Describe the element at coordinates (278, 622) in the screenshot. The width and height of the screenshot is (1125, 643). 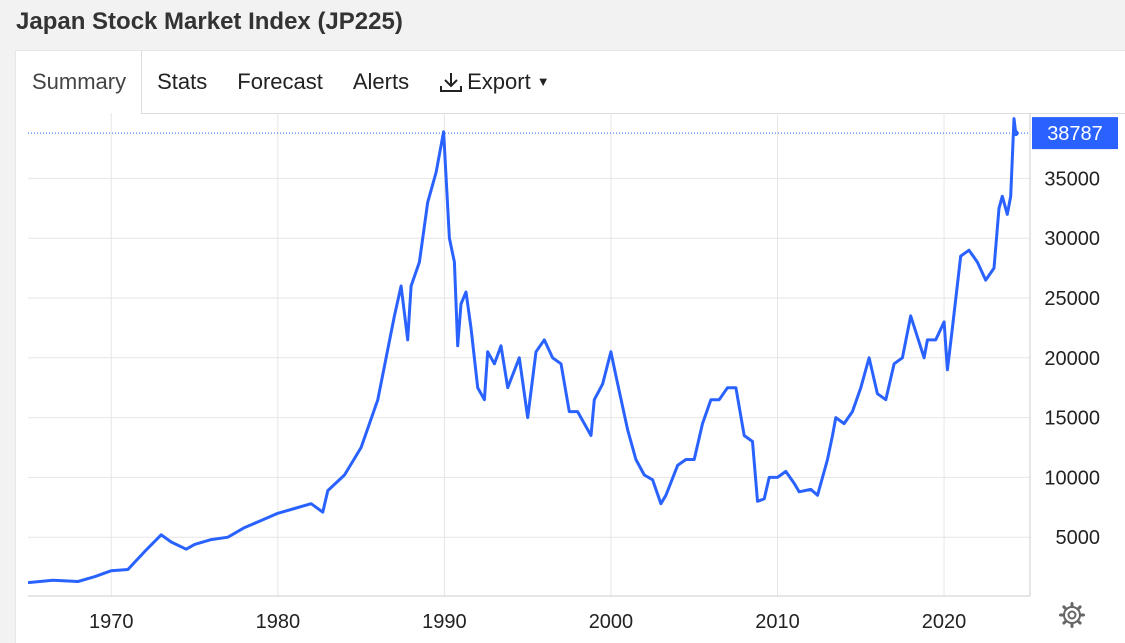
I see `x-tick-label: 1980` at that location.